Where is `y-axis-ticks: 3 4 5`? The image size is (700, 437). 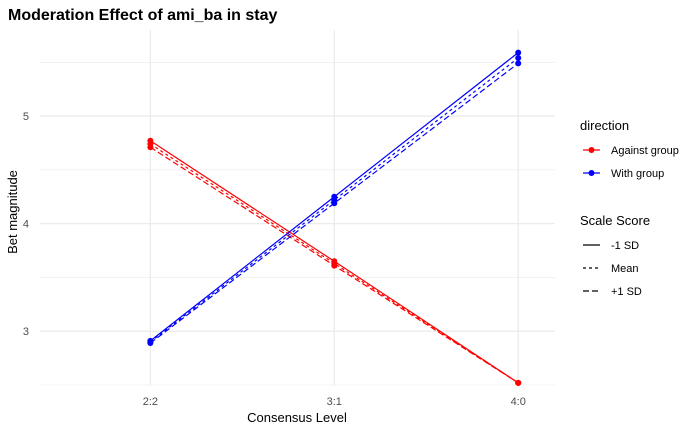
y-axis-ticks: 3 4 5 is located at coordinates (26, 224).